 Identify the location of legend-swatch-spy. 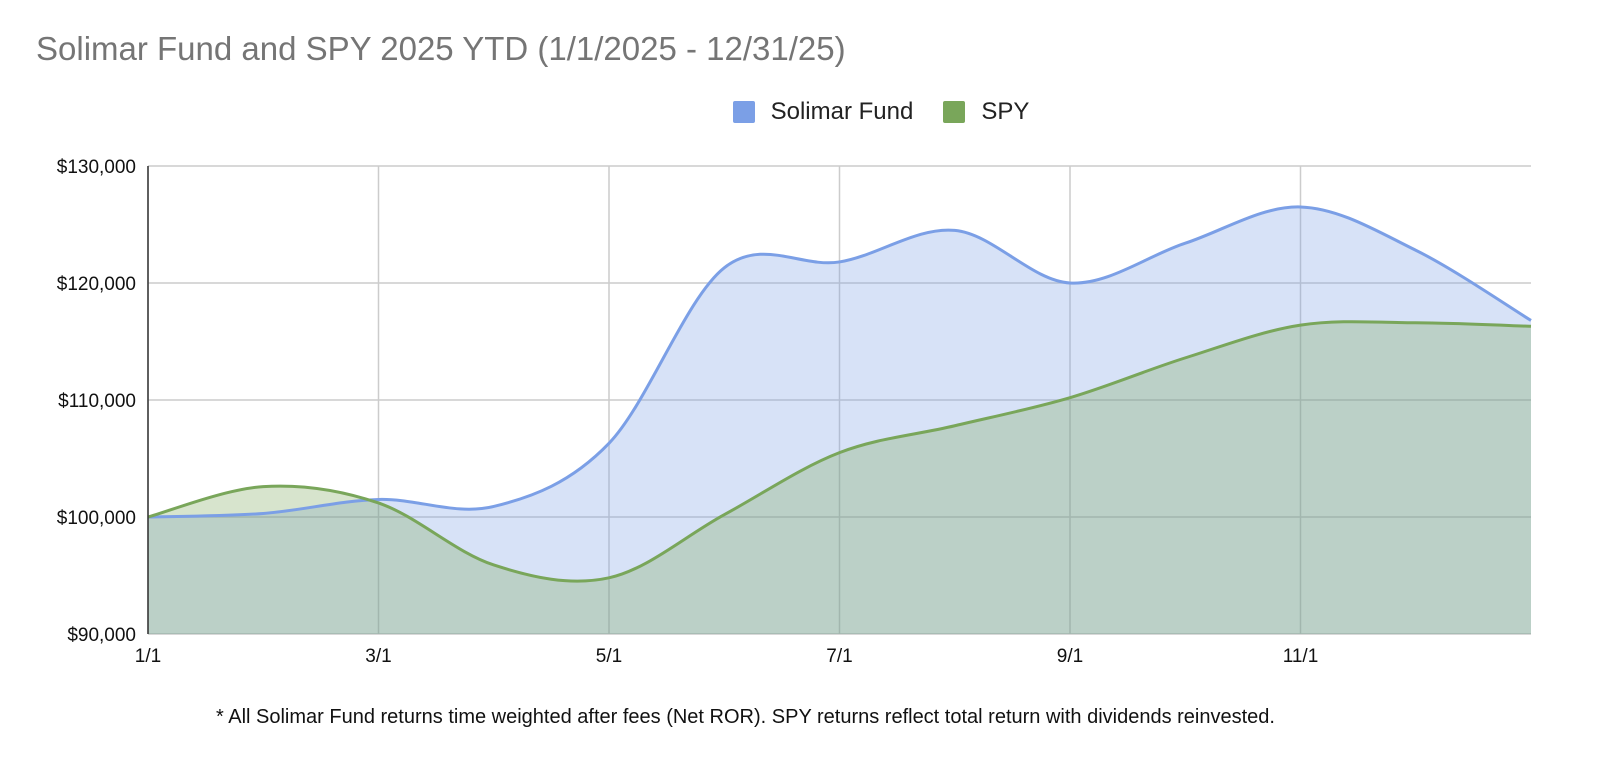
(954, 112).